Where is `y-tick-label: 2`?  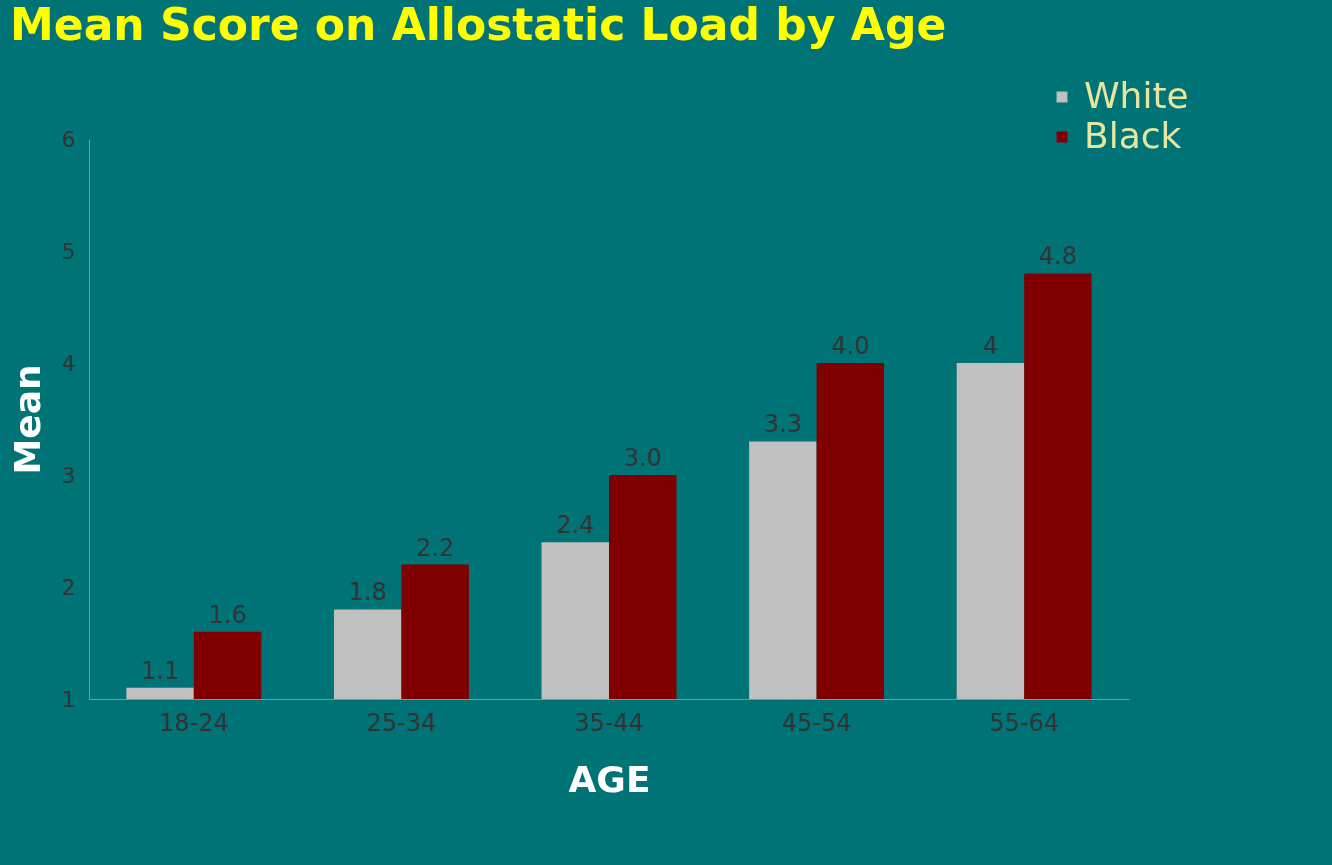
y-tick-label: 2 is located at coordinates (68, 587).